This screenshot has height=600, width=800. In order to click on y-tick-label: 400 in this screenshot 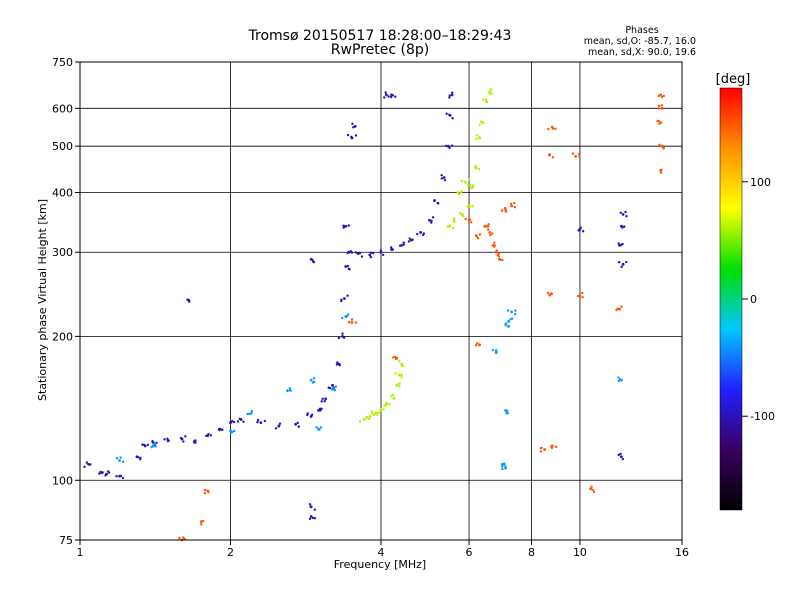, I will do `click(62, 192)`.